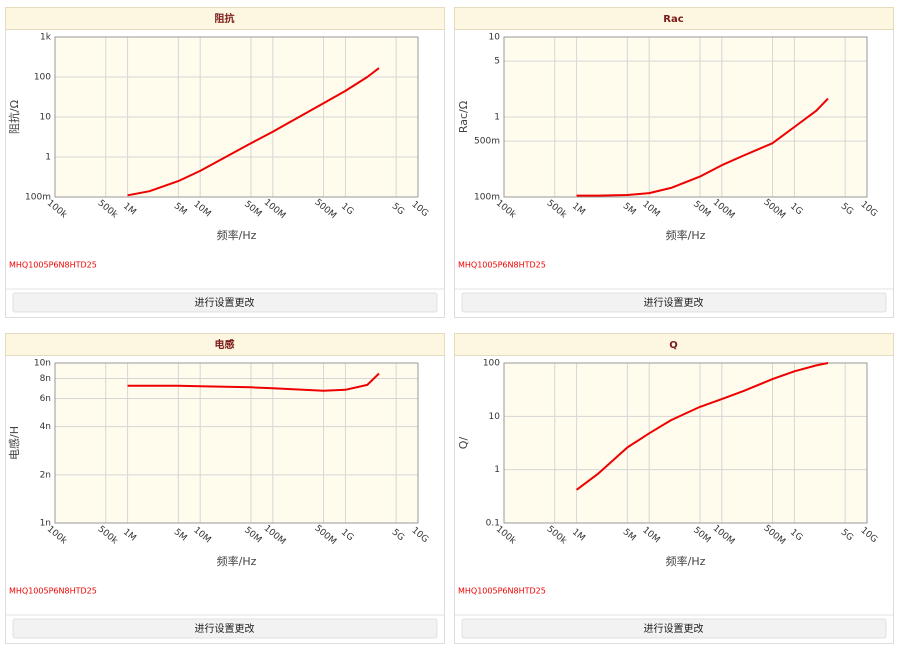  I want to click on chart-title: 阻抗, so click(225, 18).